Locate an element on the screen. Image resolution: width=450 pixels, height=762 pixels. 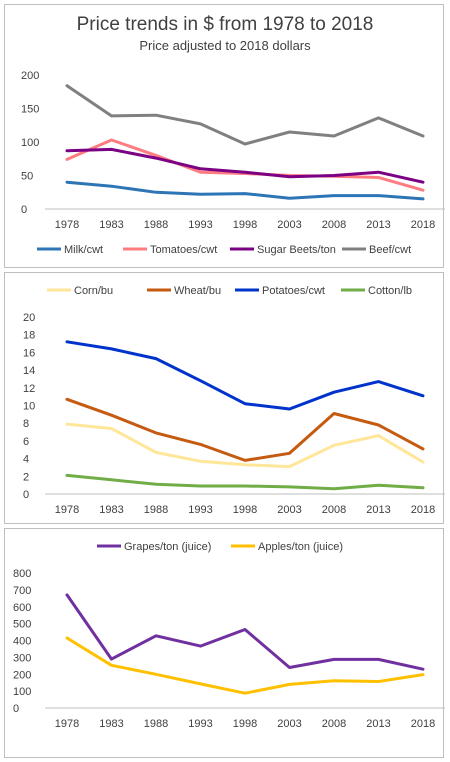
series-line-beef-cwt is located at coordinates (245, 115).